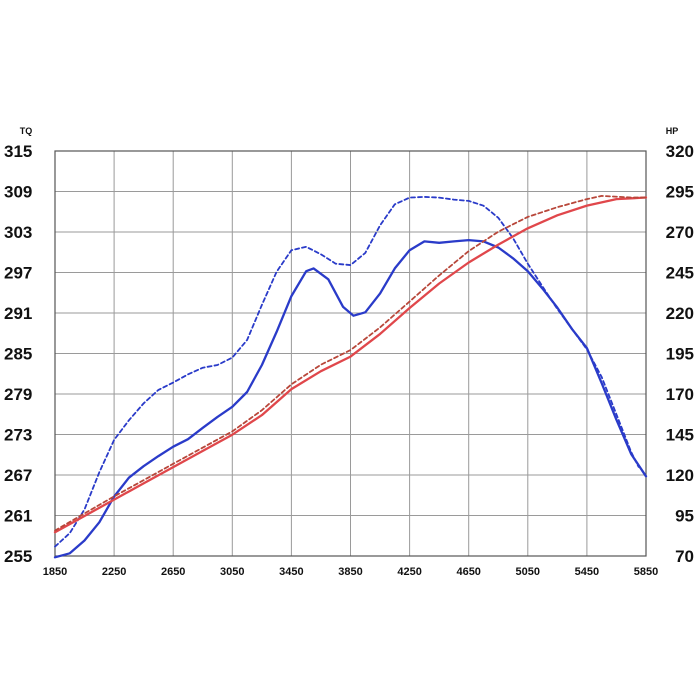  Describe the element at coordinates (291, 572) in the screenshot. I see `x-tick-label: 3450` at that location.